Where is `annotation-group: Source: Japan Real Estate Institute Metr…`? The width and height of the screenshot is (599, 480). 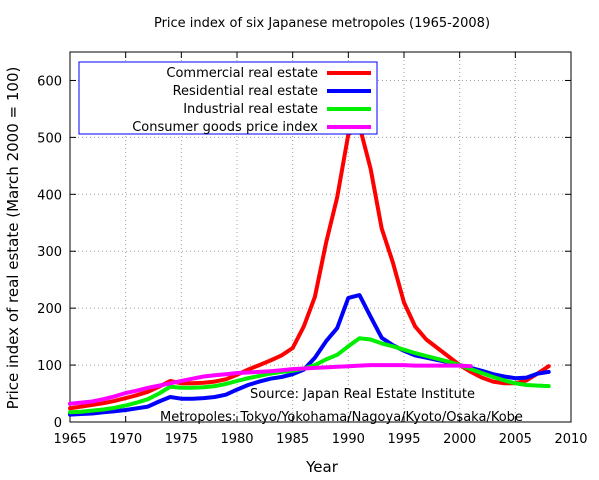
annotation-group: Source: Japan Real Estate Institute Metr… is located at coordinates (341, 406).